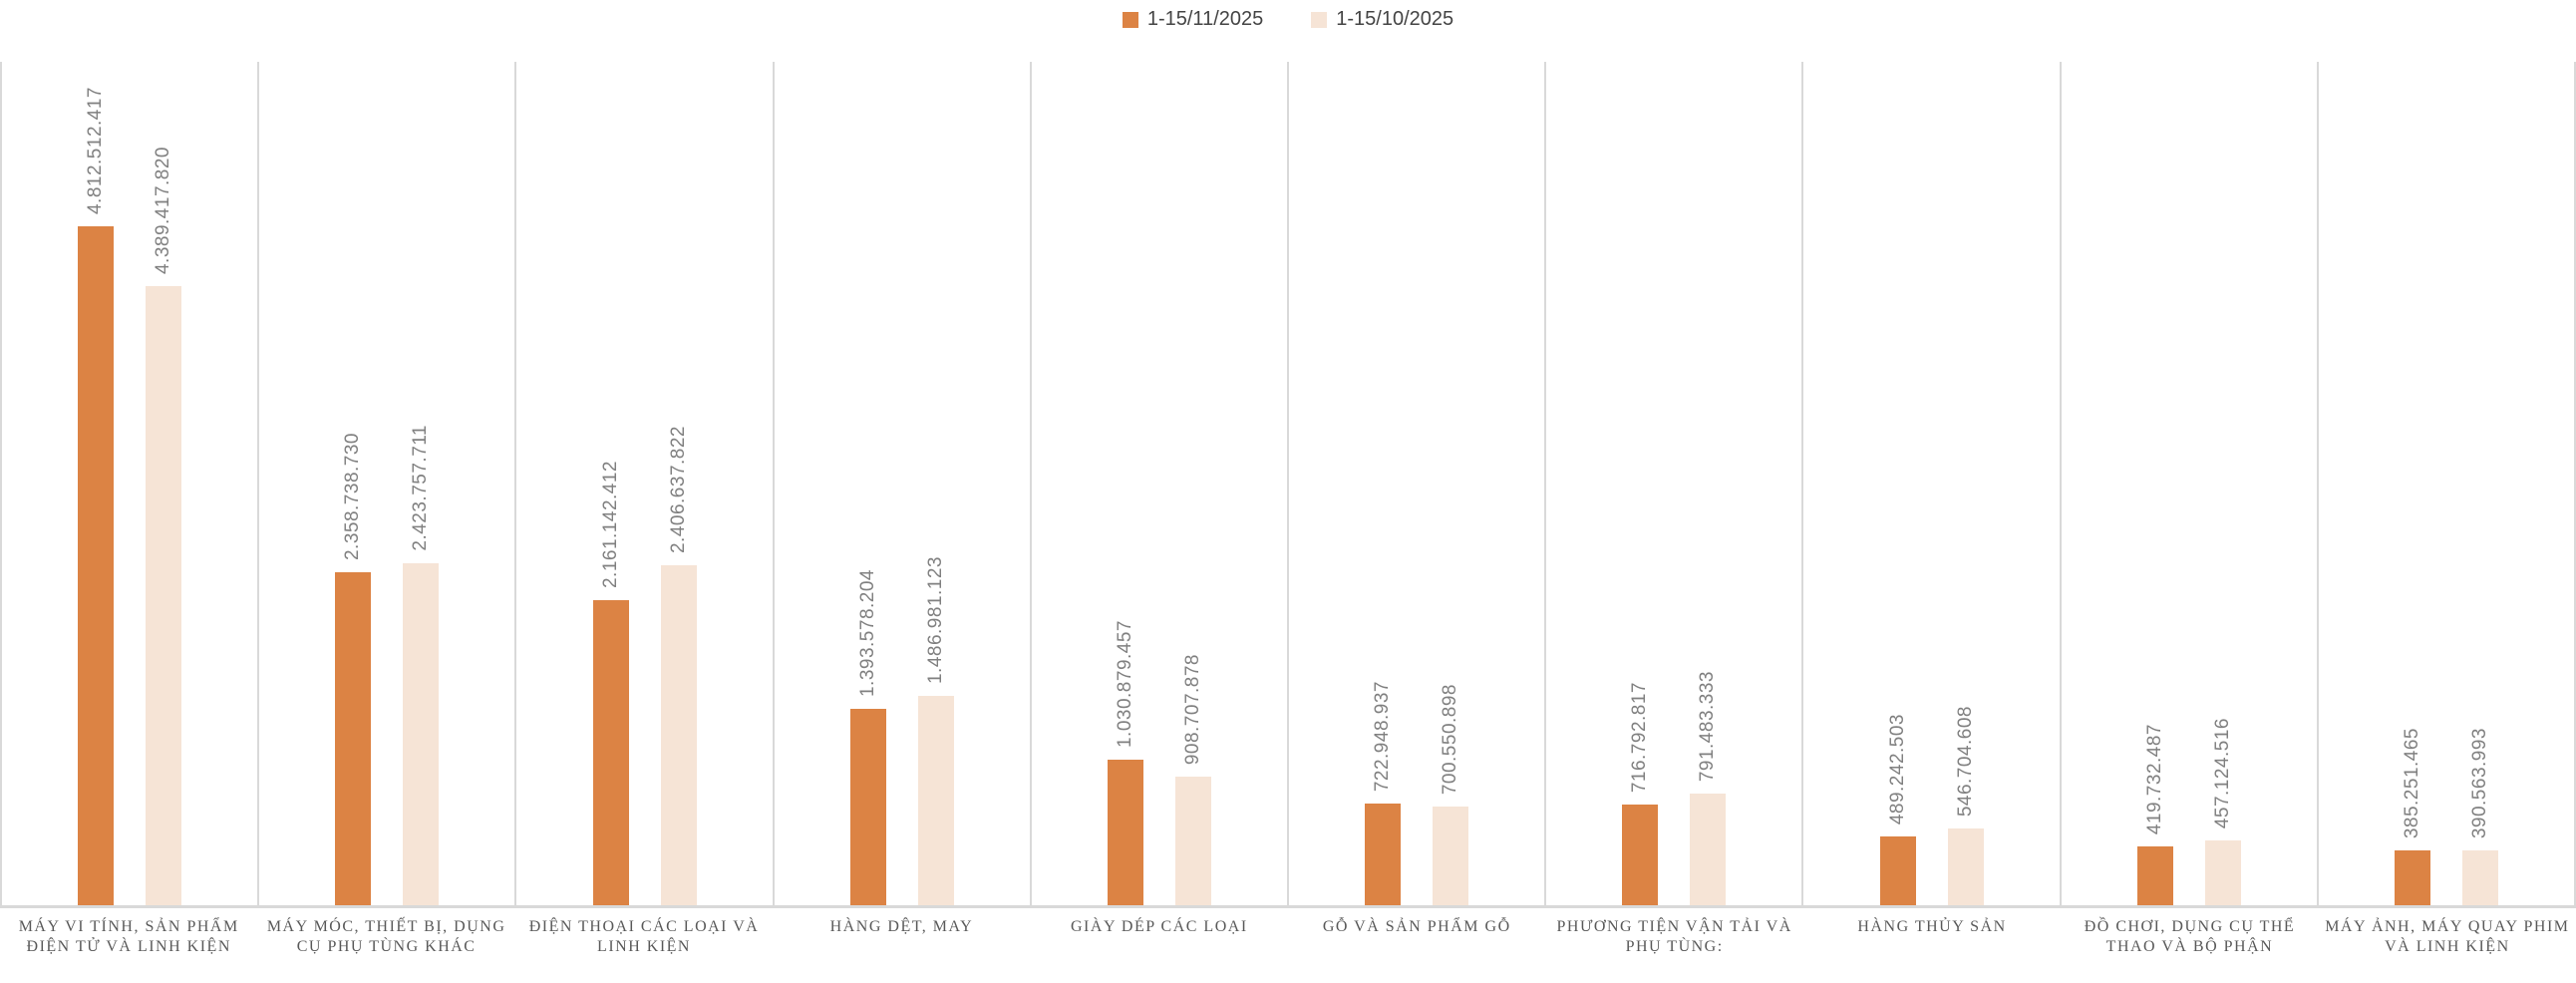 The image size is (2576, 983). I want to click on legend-label-nov: 1-15/11/2025, so click(1205, 19).